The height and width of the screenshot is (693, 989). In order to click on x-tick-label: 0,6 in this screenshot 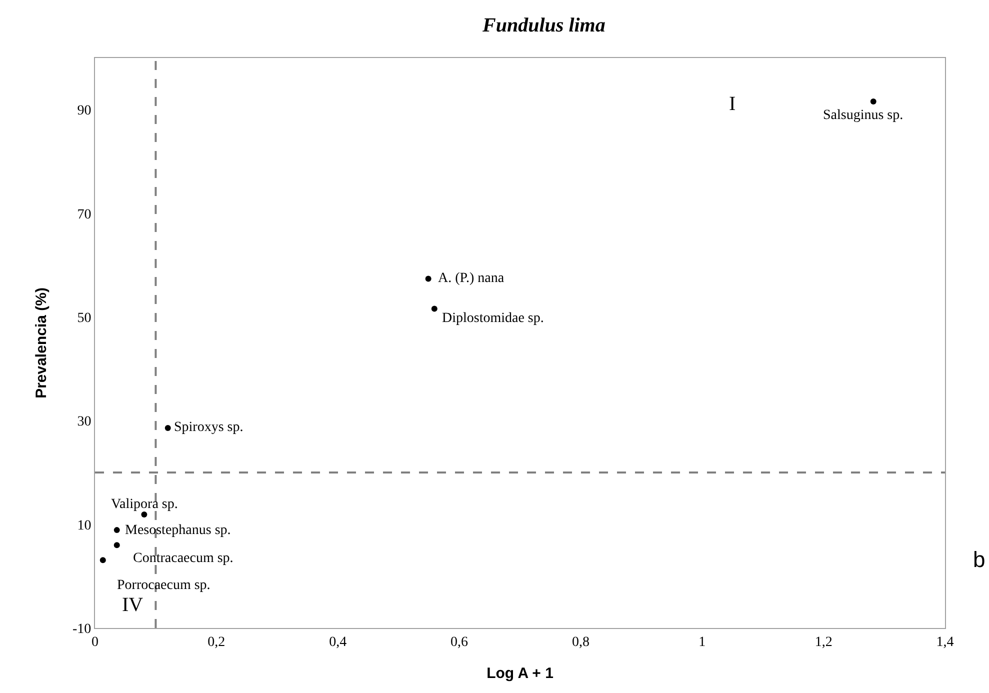, I will do `click(459, 642)`.